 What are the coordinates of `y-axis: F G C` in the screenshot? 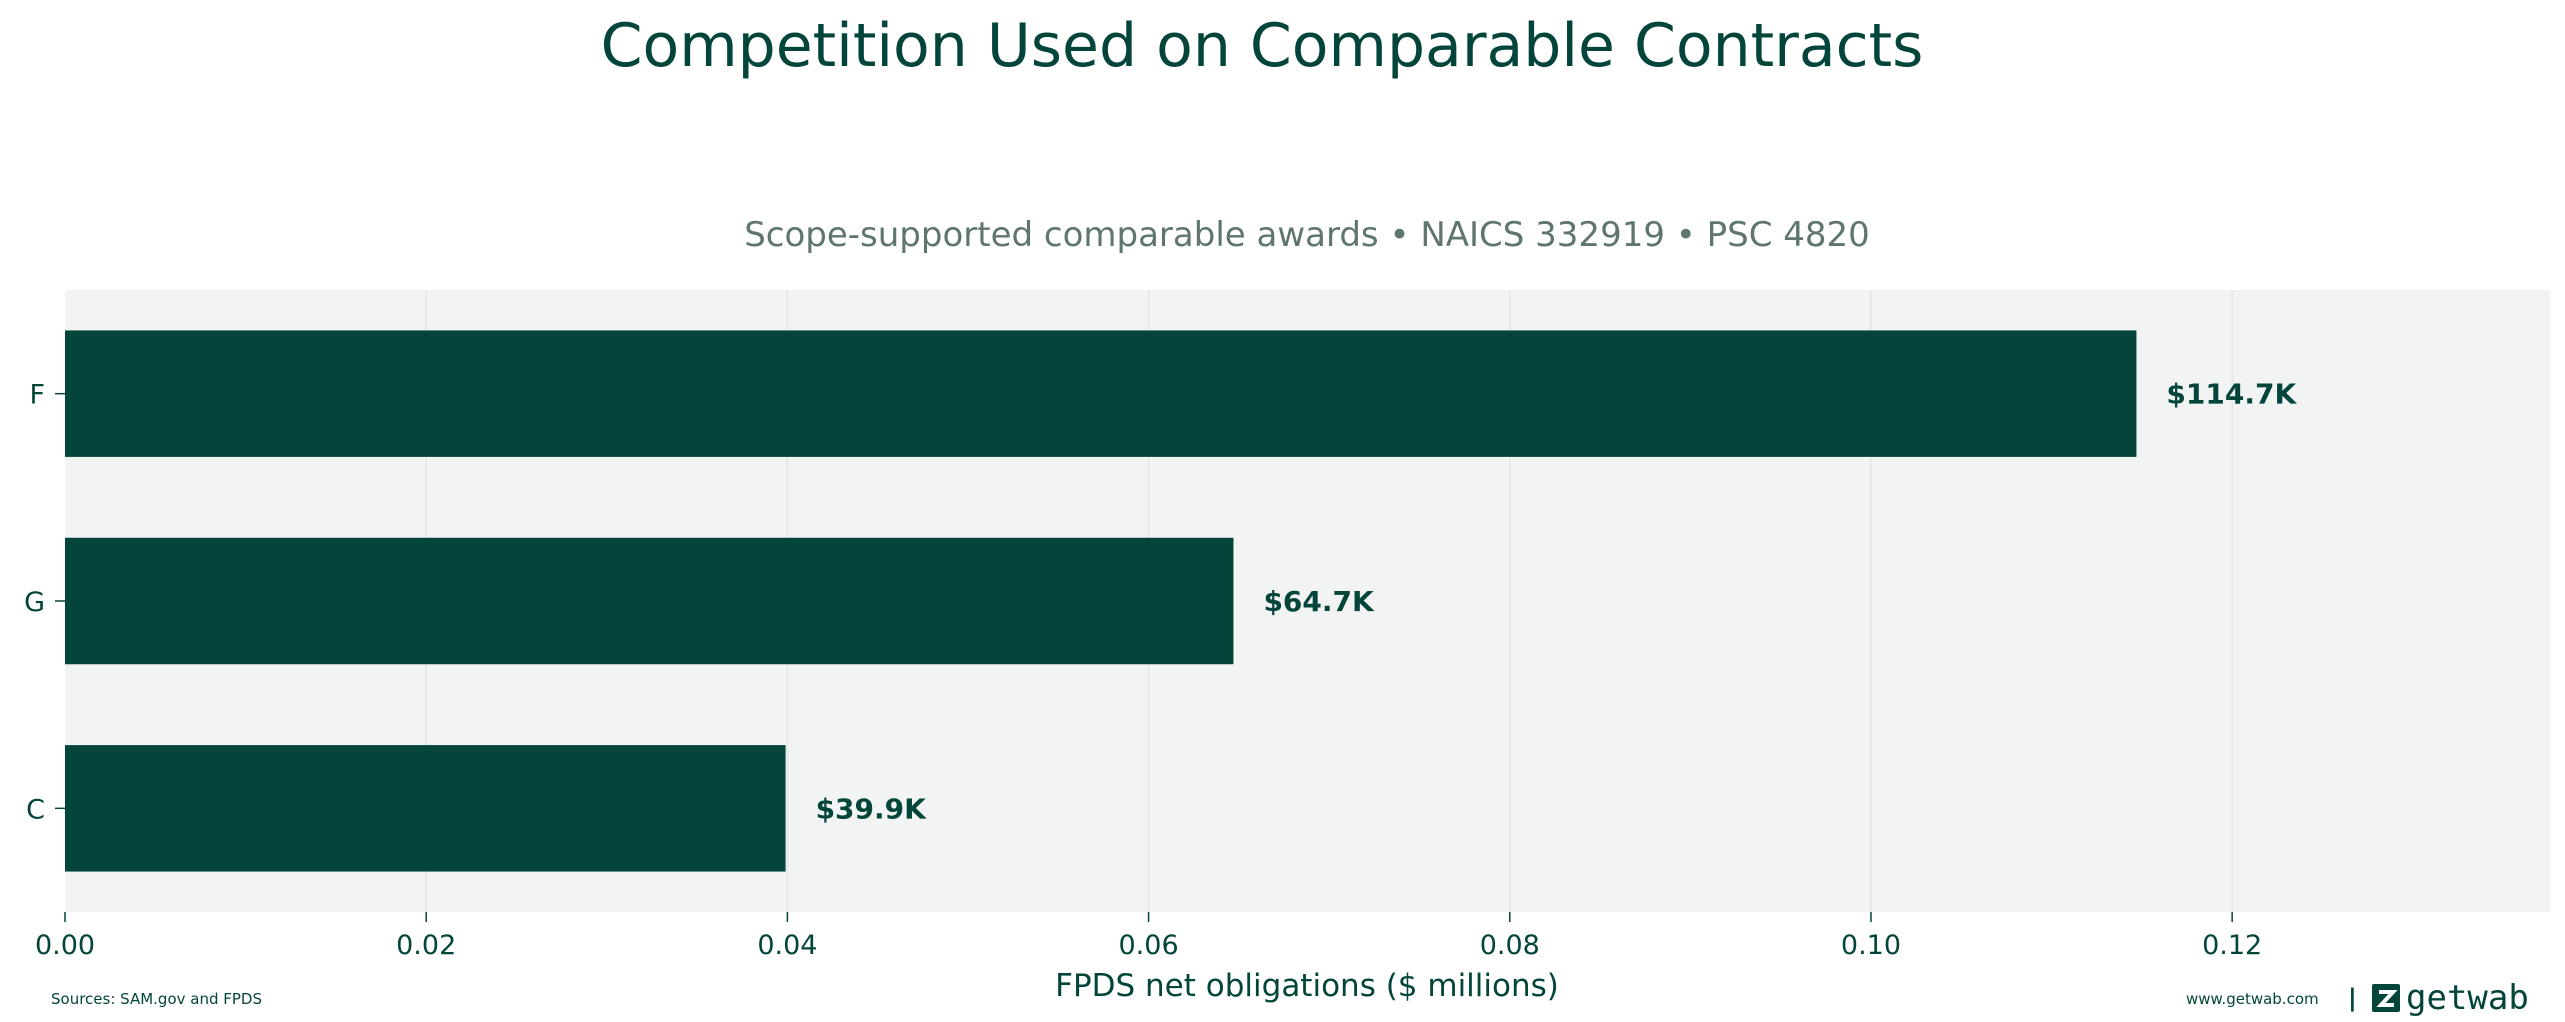 It's located at (44, 602).